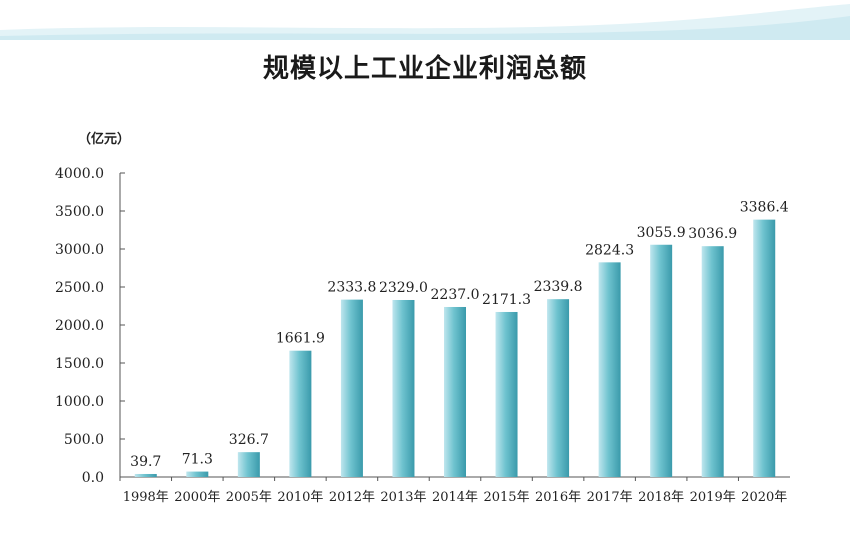 Image resolution: width=850 pixels, height=544 pixels. Describe the element at coordinates (146, 497) in the screenshot. I see `x-tick-label: 1998年` at that location.